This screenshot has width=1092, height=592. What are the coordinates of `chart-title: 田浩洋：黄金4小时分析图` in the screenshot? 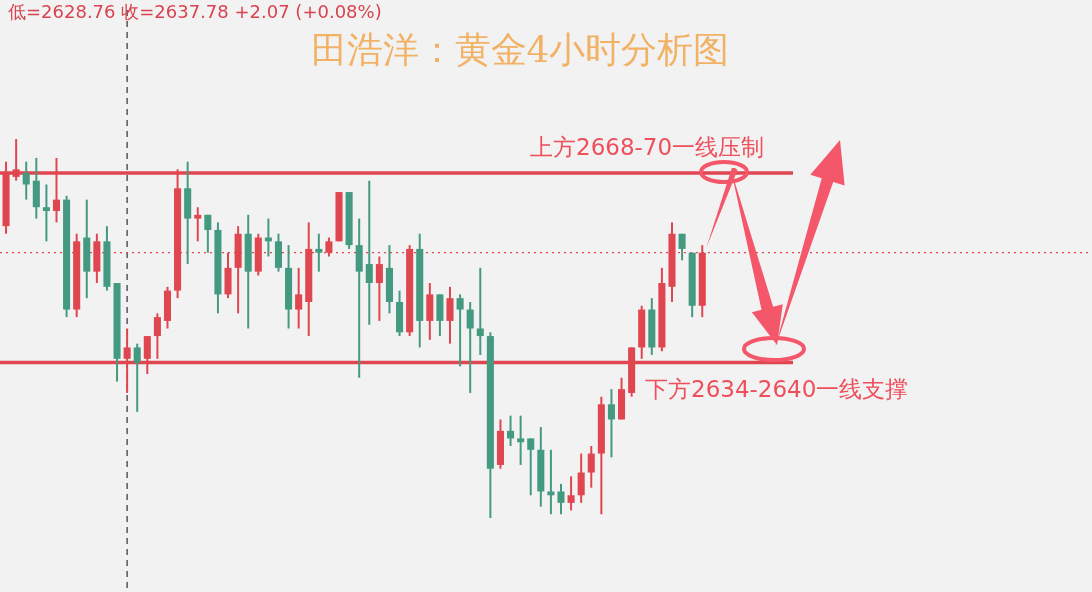 It's located at (520, 49).